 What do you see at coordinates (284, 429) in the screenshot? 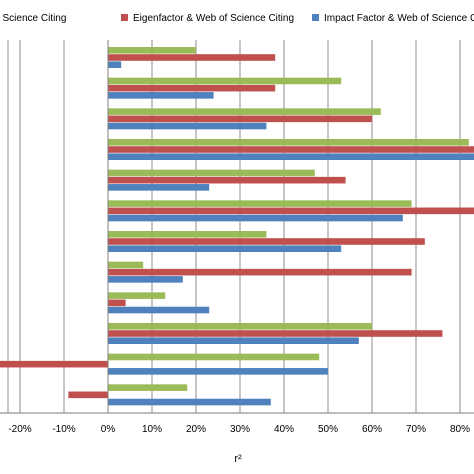
I see `x-tick-label: 40%` at bounding box center [284, 429].